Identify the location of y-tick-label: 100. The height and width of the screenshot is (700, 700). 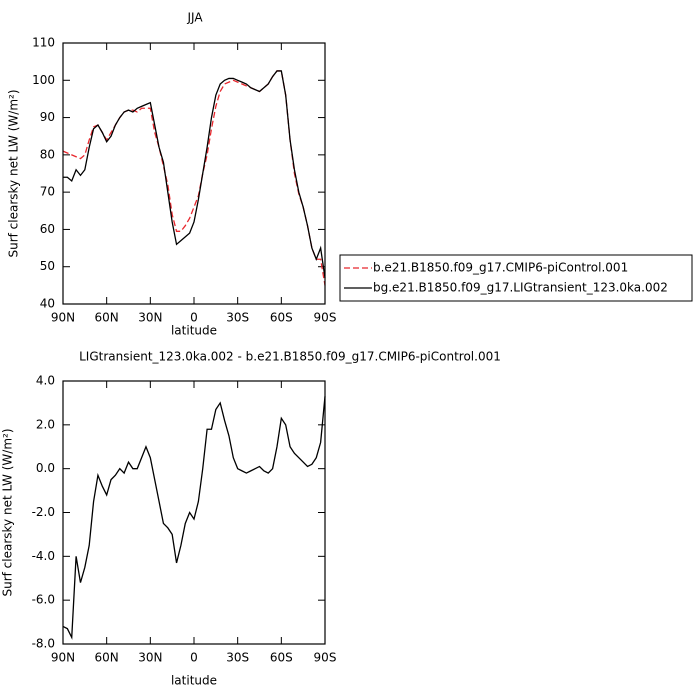
(43, 80).